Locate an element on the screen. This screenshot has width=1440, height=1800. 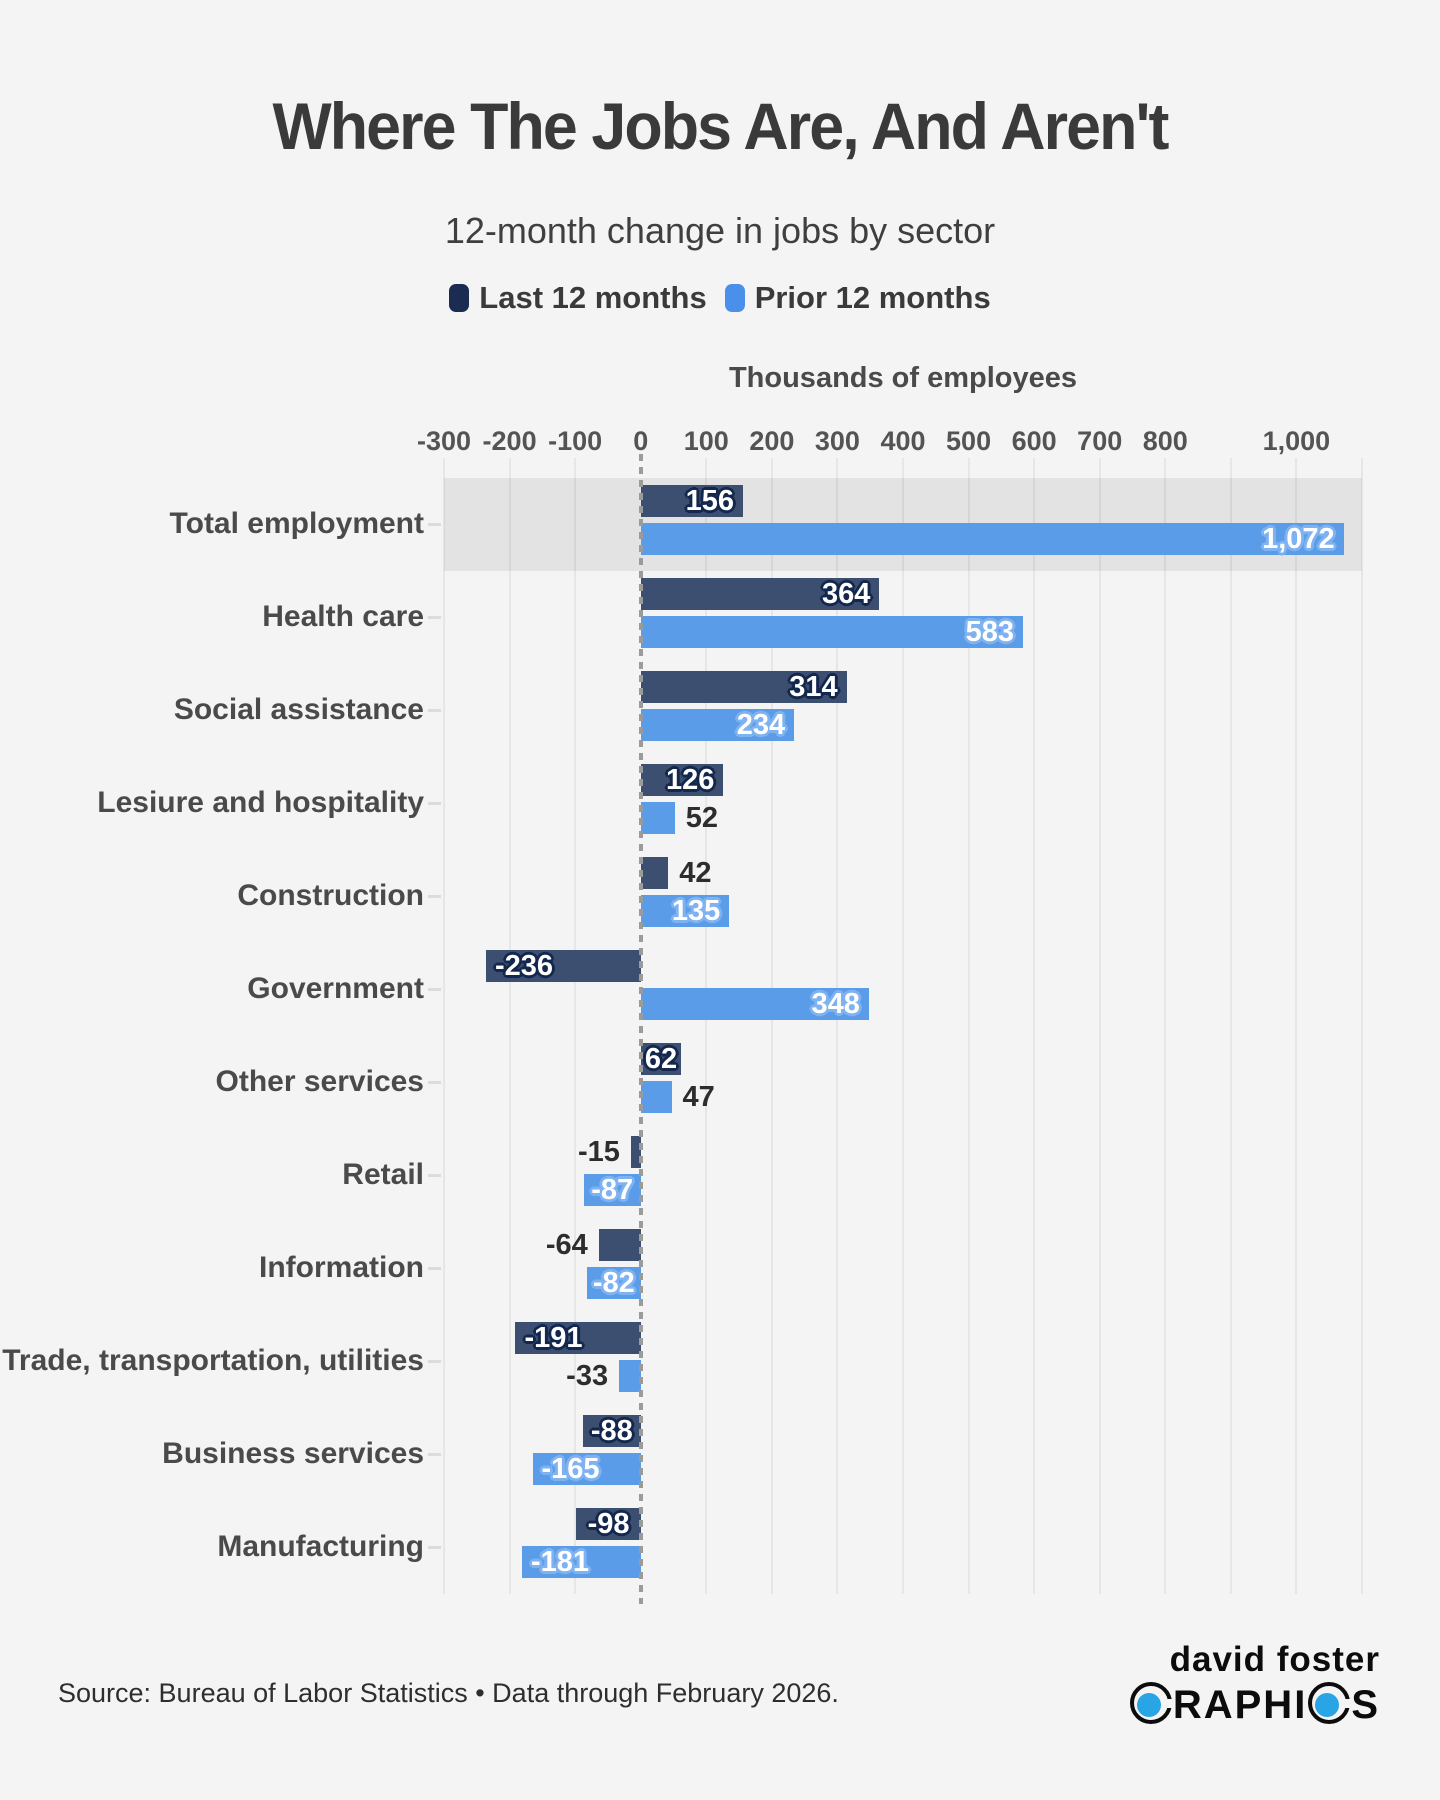
logo-letter-c-icon is located at coordinates (1330, 1703).